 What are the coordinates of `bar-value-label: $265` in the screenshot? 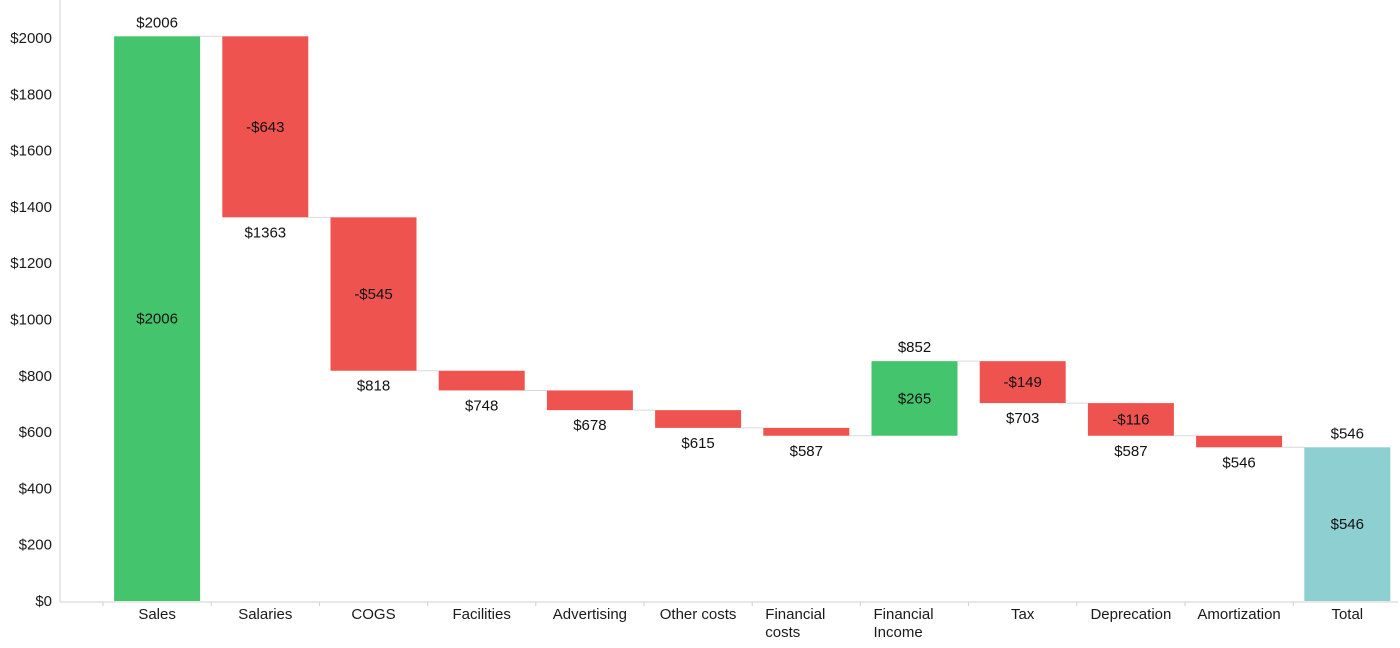 It's located at (914, 398).